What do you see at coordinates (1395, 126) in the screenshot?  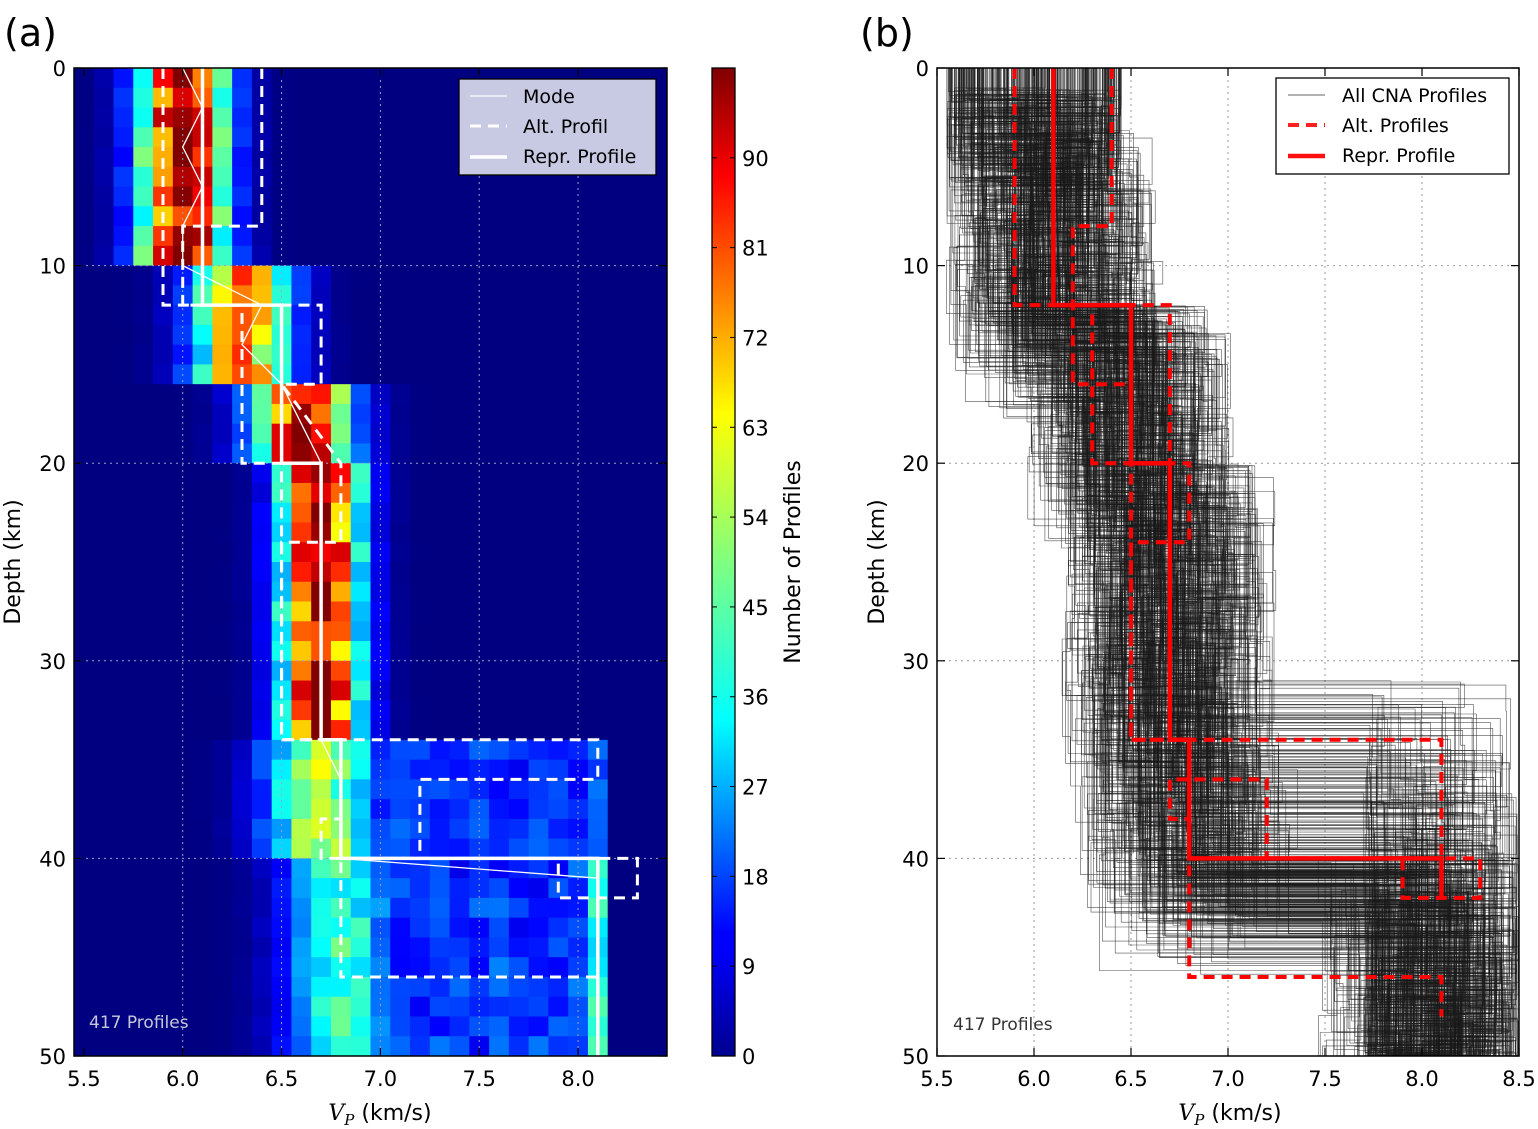 I see `panel-b-legend-alt-label: Alt. Profiles` at bounding box center [1395, 126].